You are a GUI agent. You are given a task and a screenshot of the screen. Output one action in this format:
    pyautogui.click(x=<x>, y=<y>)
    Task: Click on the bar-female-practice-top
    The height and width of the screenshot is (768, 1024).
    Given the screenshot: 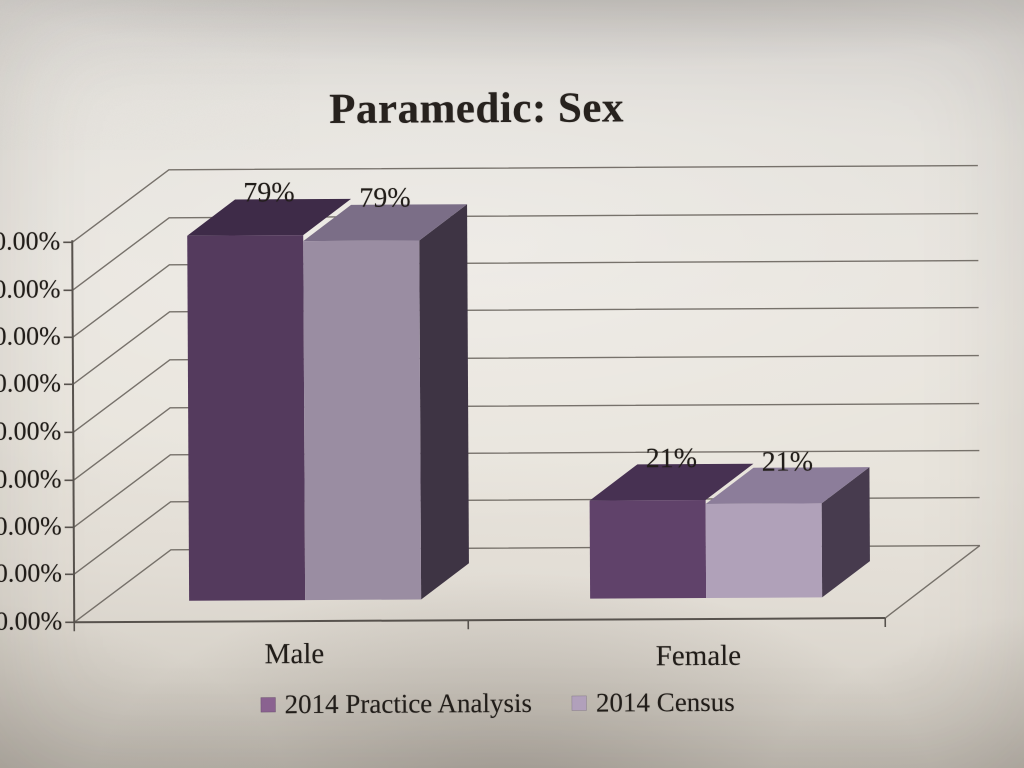 What is the action you would take?
    pyautogui.click(x=671, y=482)
    